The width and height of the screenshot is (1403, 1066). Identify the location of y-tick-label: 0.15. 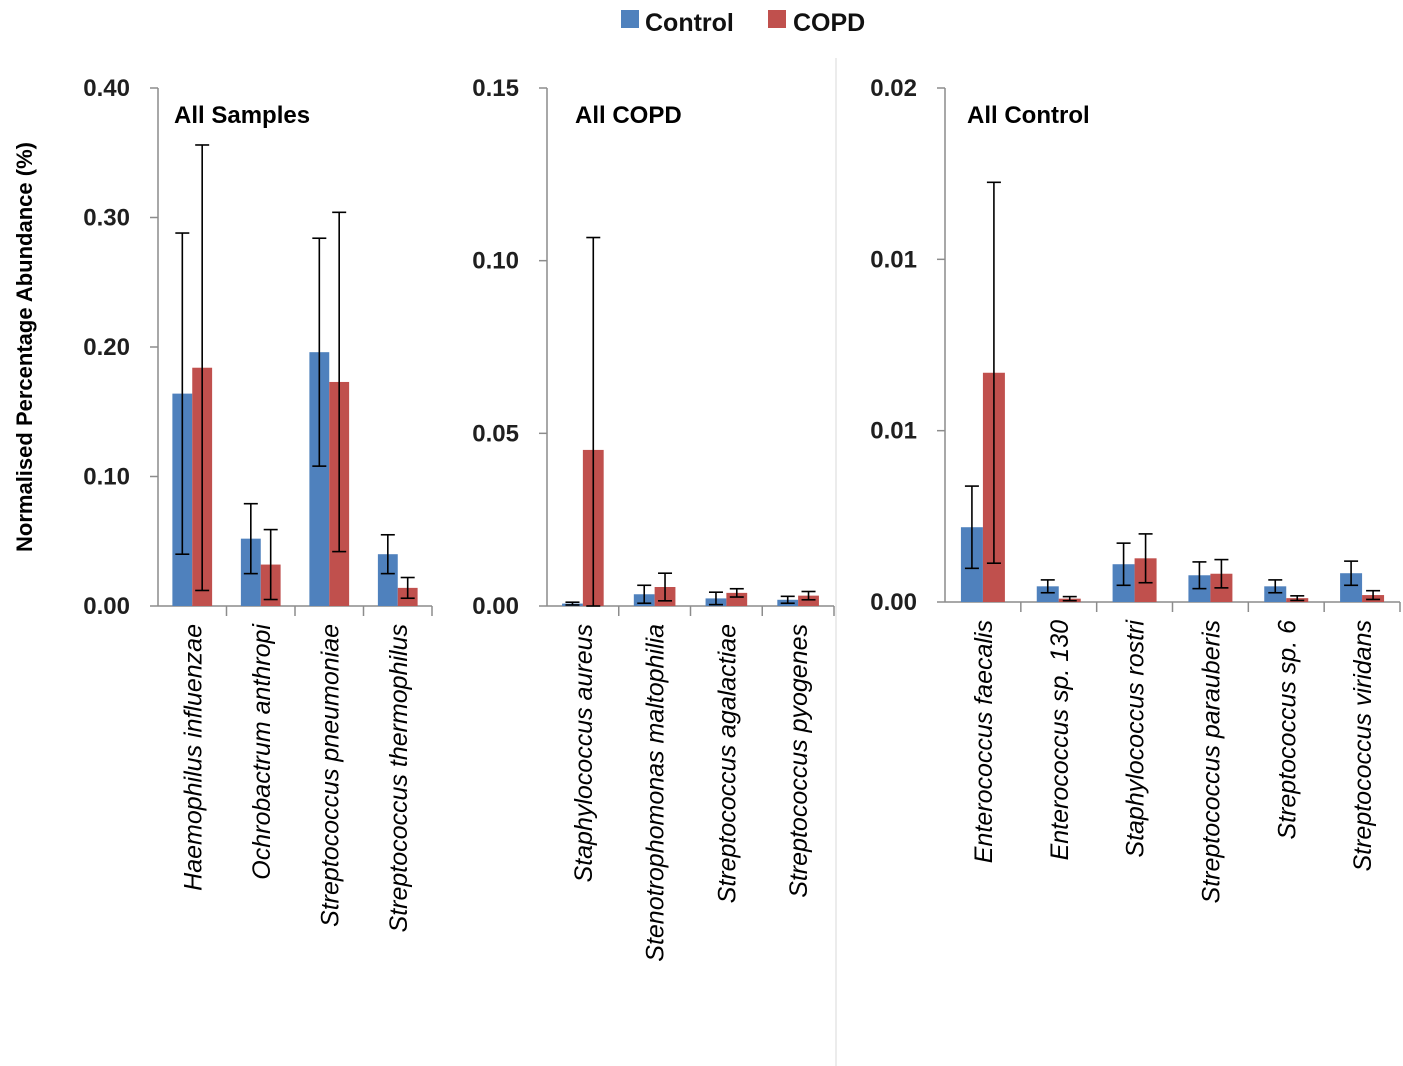
(495, 88).